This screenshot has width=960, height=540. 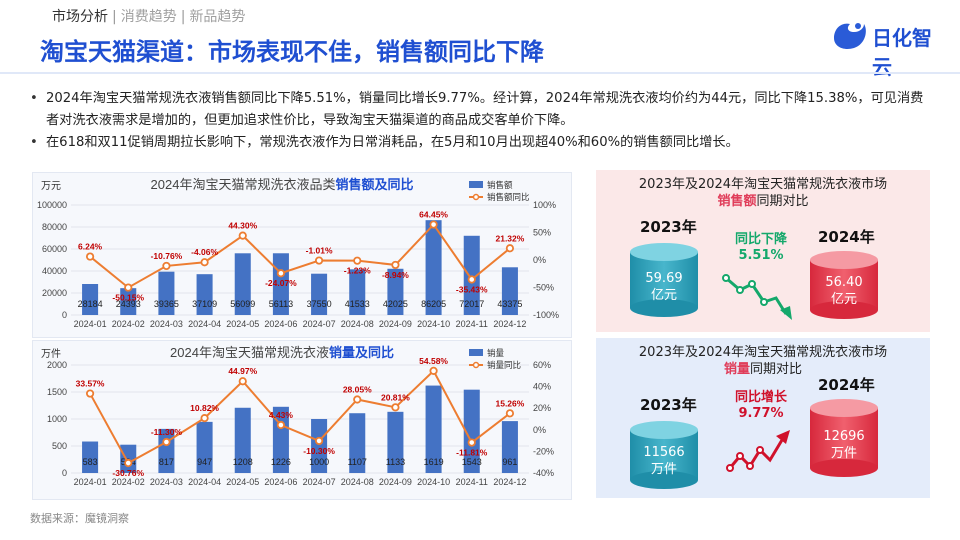 What do you see at coordinates (204, 304) in the screenshot?
I see `bar-value-label: 37109` at bounding box center [204, 304].